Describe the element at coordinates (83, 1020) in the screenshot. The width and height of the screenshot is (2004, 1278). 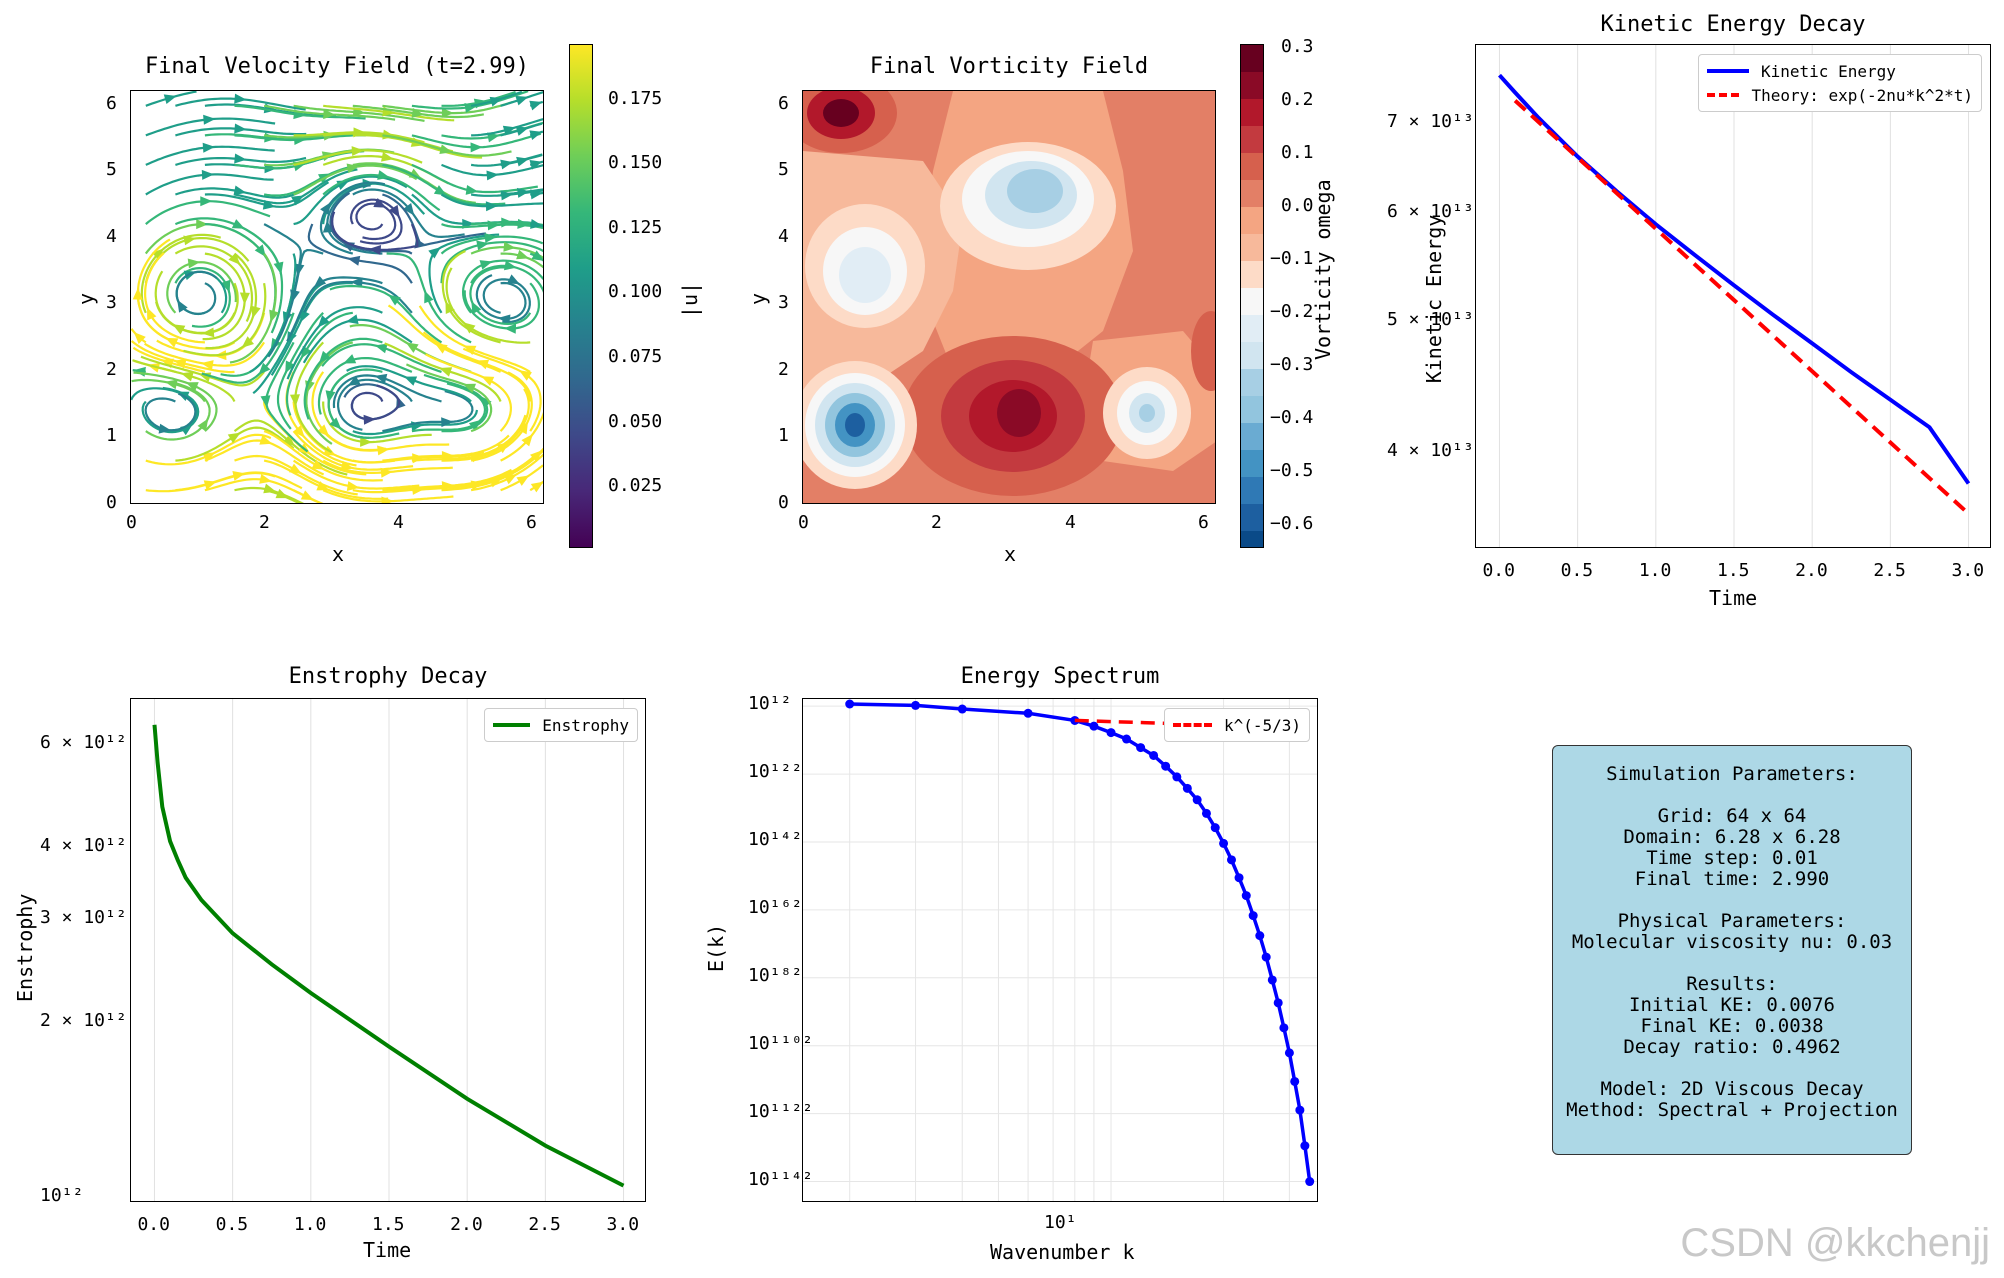
I see `y-tick: 2 × 10¹²` at that location.